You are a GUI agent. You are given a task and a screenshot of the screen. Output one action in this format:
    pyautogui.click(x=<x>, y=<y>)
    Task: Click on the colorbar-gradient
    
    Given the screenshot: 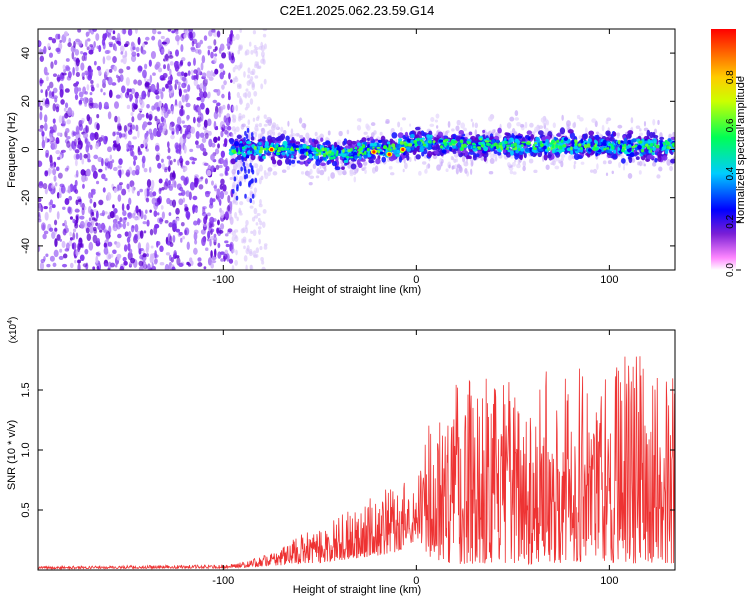 What is the action you would take?
    pyautogui.click(x=723, y=149)
    